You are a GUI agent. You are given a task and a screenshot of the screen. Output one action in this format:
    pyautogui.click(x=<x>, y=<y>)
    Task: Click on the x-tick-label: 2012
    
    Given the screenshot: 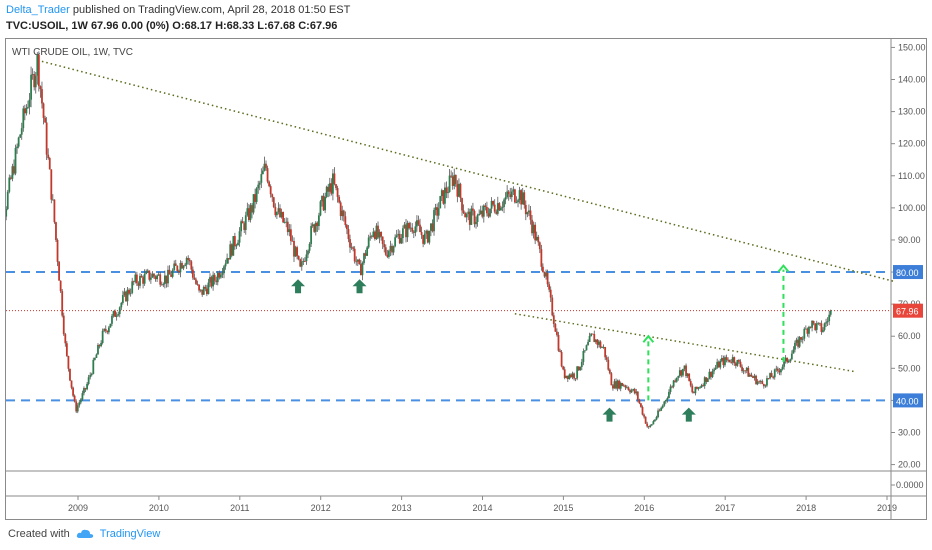 What is the action you would take?
    pyautogui.click(x=321, y=508)
    